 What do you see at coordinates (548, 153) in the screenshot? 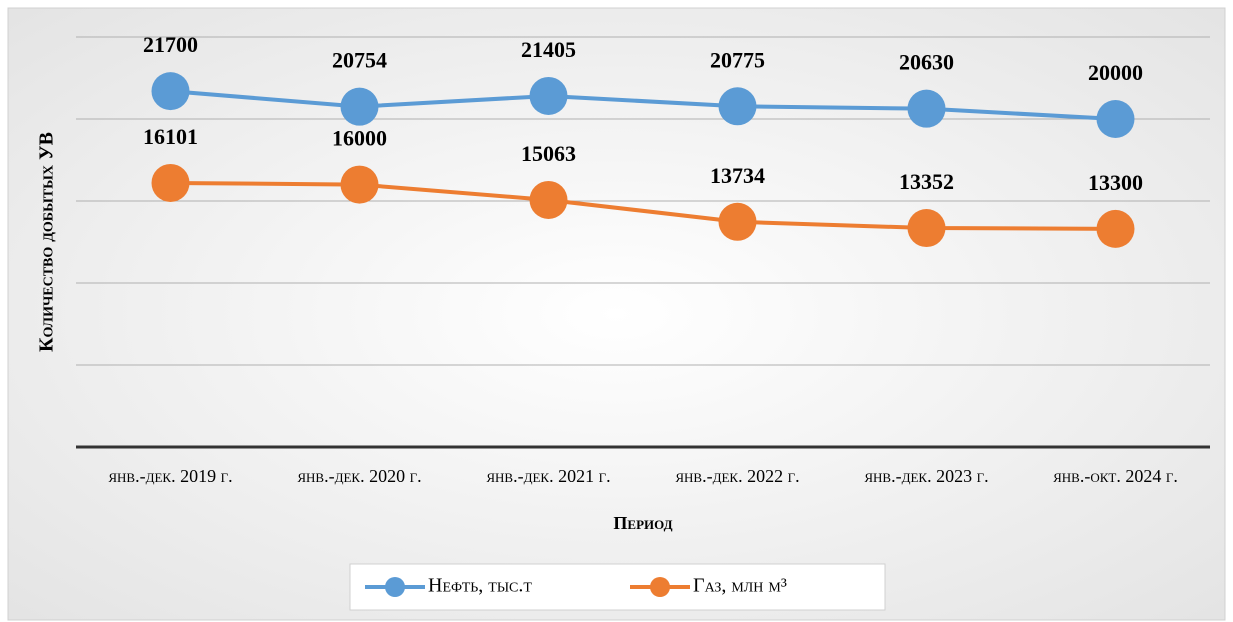
I see `data-label: 15063` at bounding box center [548, 153].